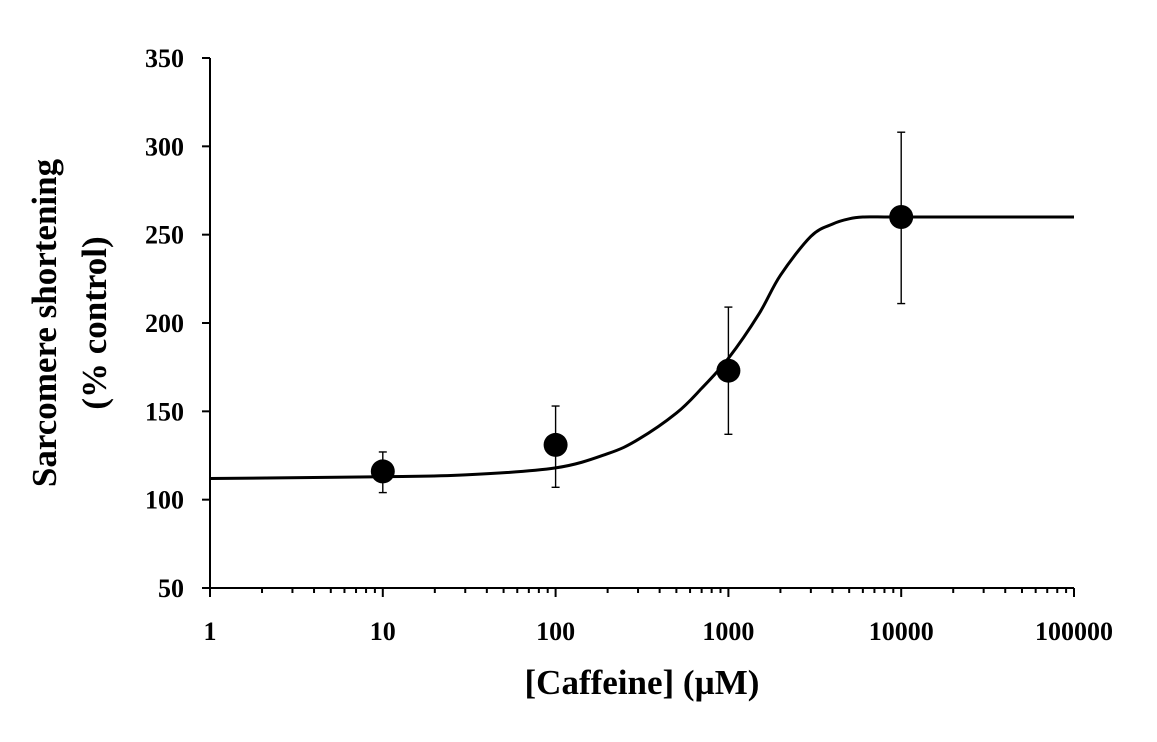 This screenshot has width=1157, height=742. I want to click on y-tick-label-300: 300, so click(164, 146).